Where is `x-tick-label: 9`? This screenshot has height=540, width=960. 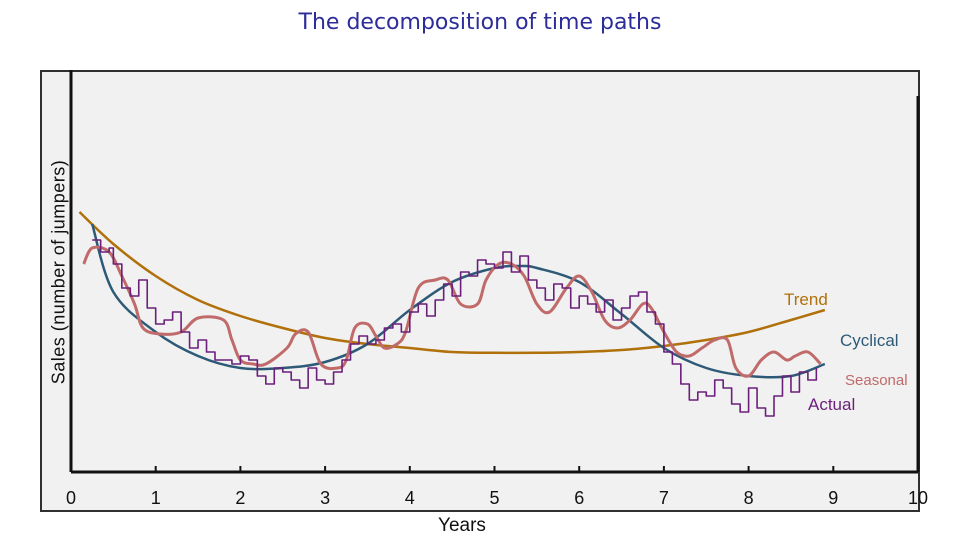
x-tick-label: 9 is located at coordinates (833, 498).